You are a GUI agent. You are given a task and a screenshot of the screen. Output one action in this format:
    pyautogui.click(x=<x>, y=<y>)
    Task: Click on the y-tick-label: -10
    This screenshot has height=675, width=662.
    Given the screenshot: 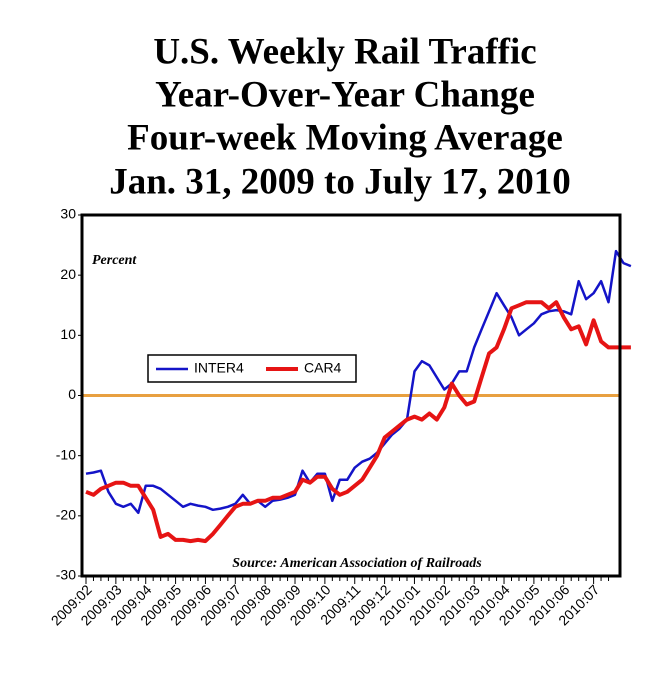 What is the action you would take?
    pyautogui.click(x=66, y=454)
    